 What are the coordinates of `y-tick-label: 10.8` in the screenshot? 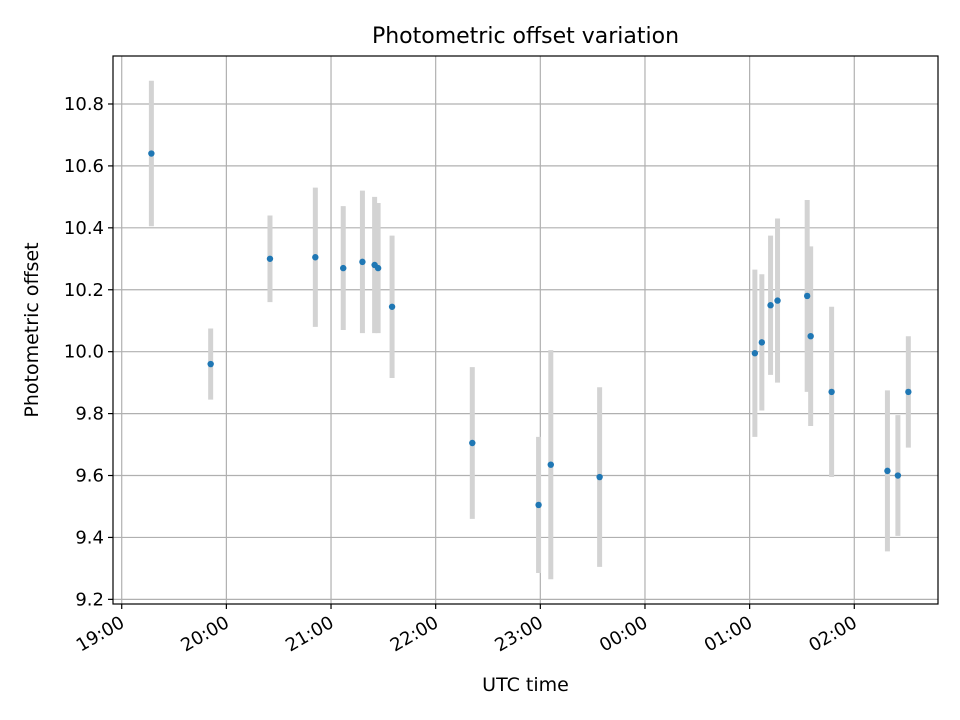 It's located at (84, 104).